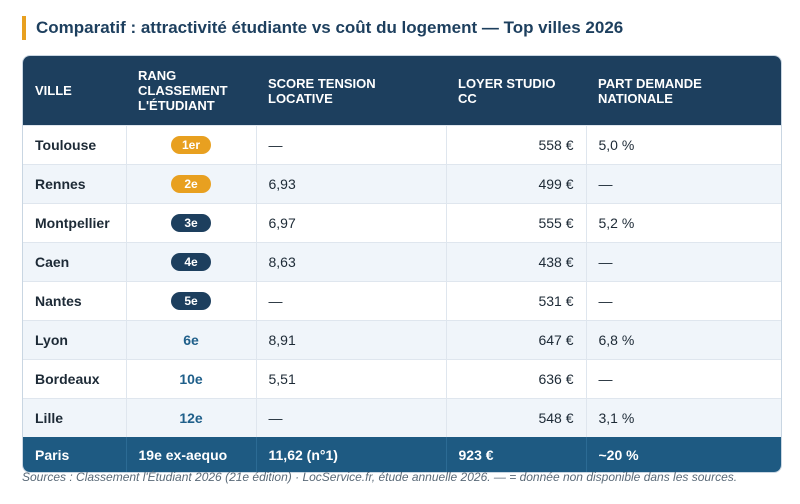 This screenshot has width=800, height=504. Describe the element at coordinates (515, 262) in the screenshot. I see `cell: 438 €` at that location.